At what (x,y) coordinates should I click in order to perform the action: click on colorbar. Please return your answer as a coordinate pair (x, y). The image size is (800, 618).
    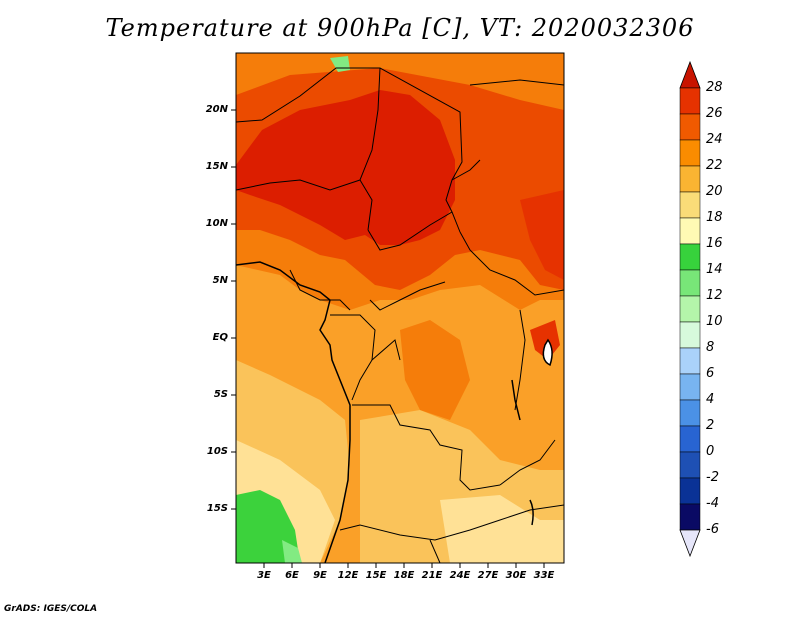
    Looking at the image, I should click on (690, 309).